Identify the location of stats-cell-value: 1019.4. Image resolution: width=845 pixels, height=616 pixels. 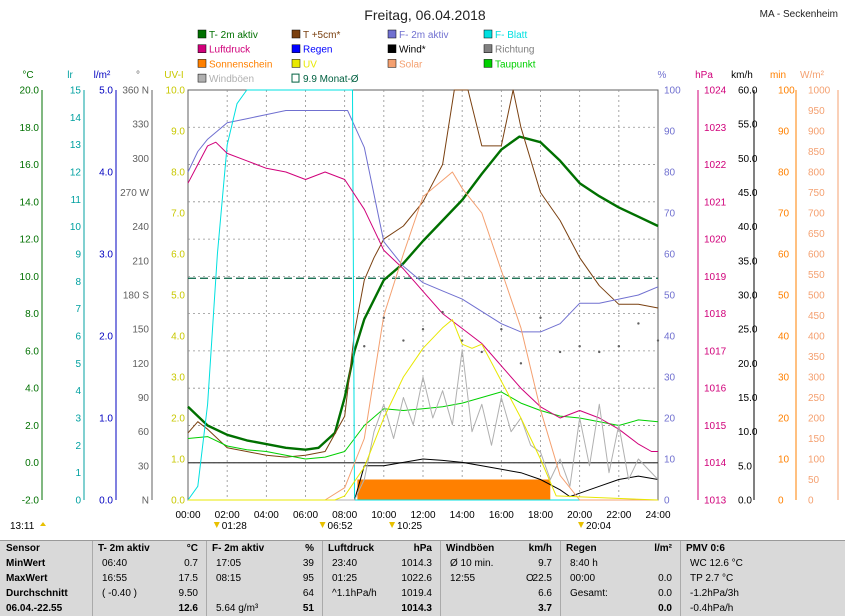
(416, 593).